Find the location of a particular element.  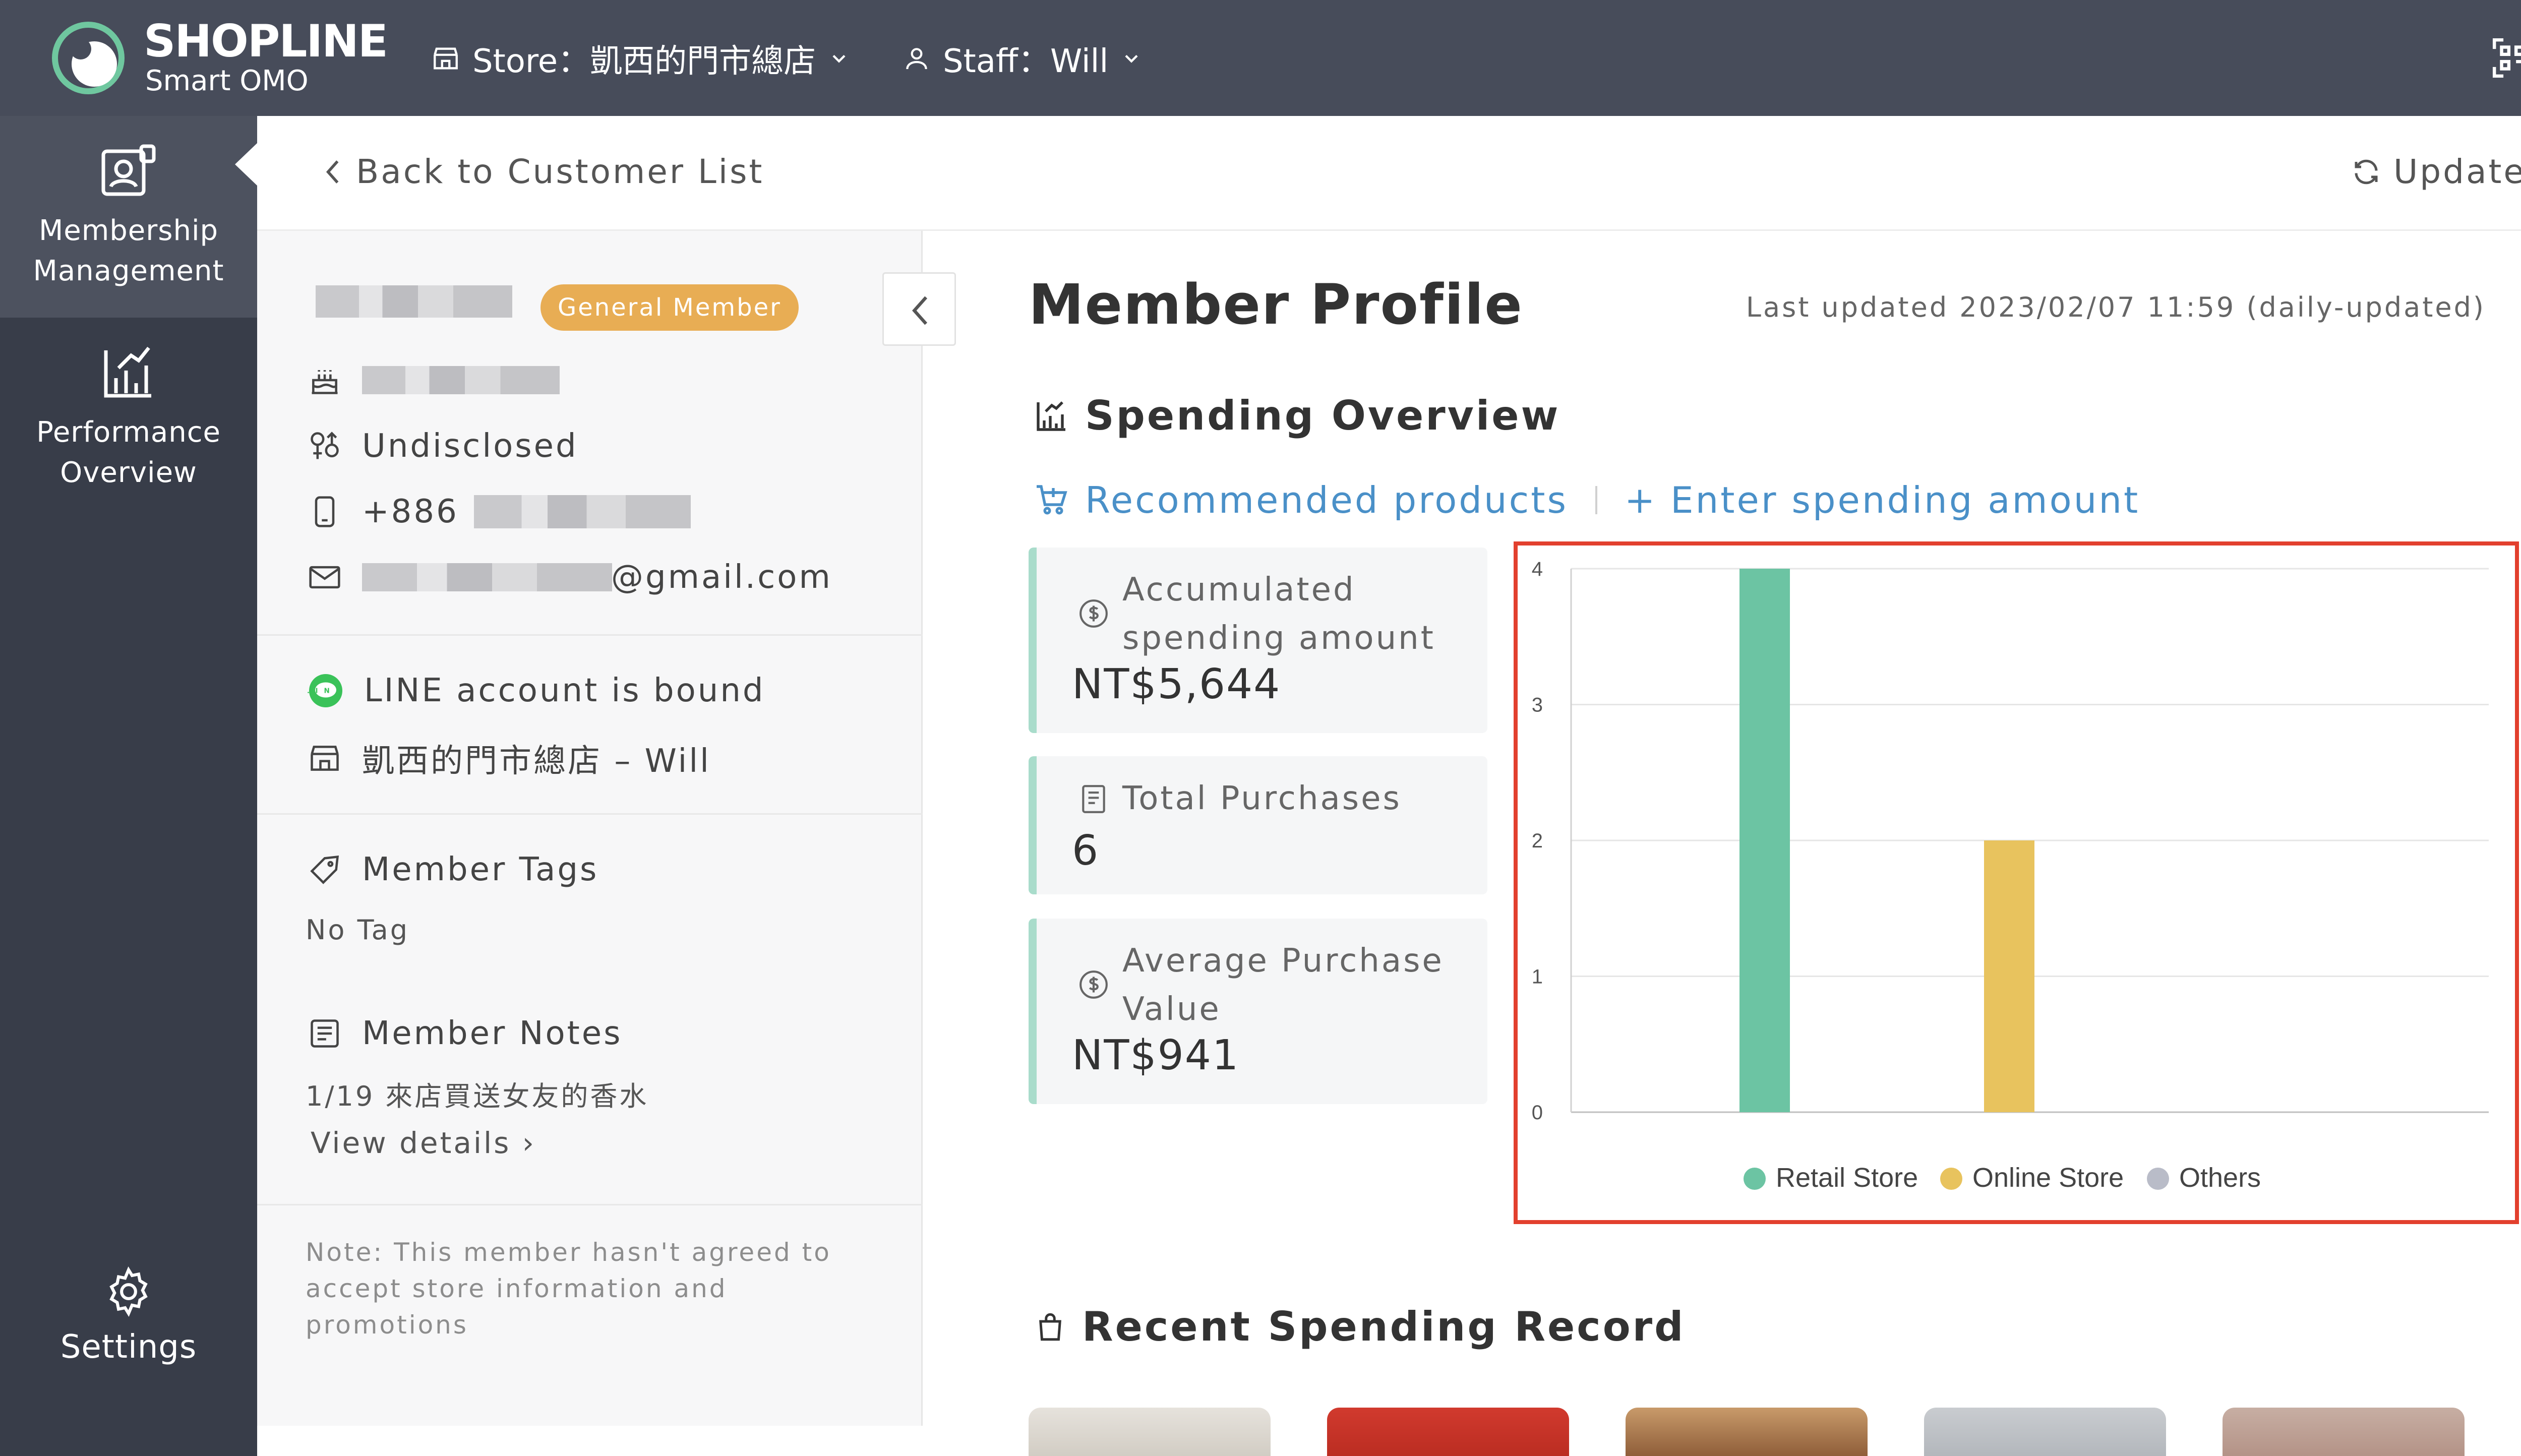

nav-label-performance: Performance Overview is located at coordinates (128, 452).